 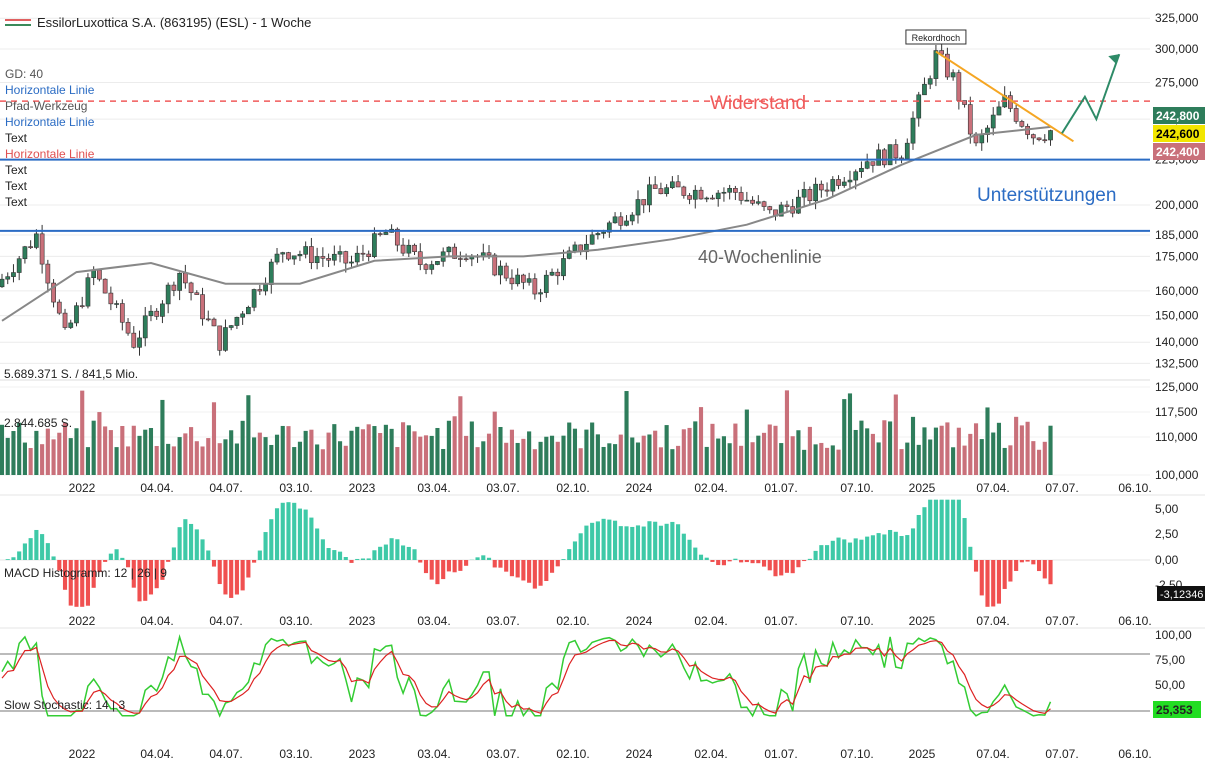 I want to click on projection-arrowhead, so click(x=1114, y=59).